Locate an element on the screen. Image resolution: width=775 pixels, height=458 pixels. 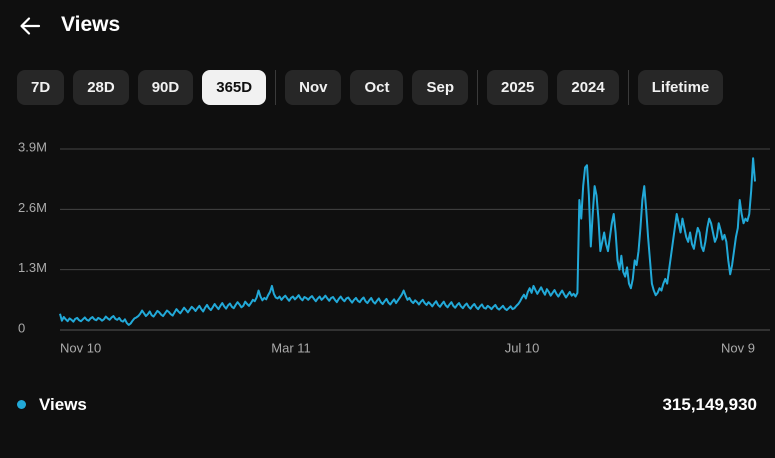
total-views: 315,149,930 is located at coordinates (709, 404).